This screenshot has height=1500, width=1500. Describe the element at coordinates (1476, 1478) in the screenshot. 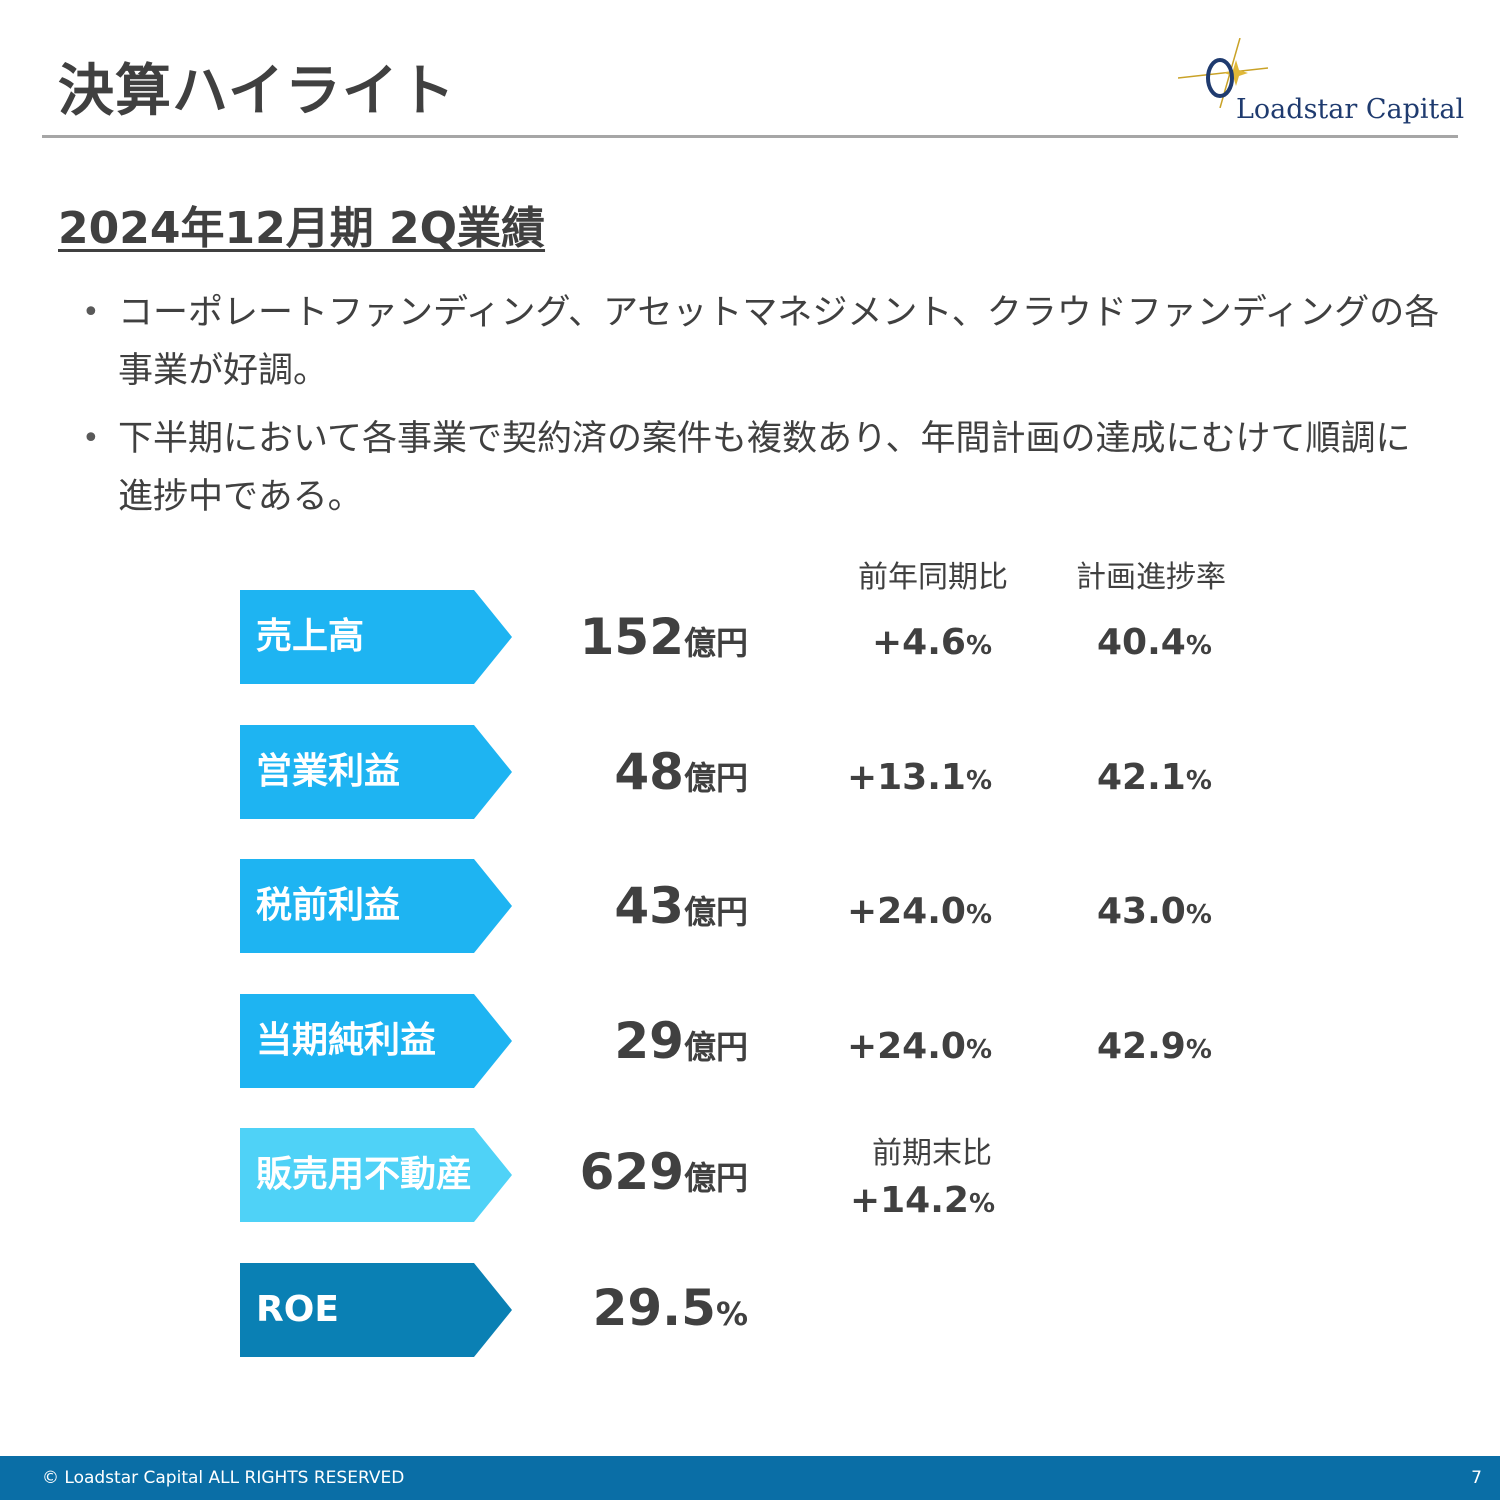

I see `page-number: 7` at that location.